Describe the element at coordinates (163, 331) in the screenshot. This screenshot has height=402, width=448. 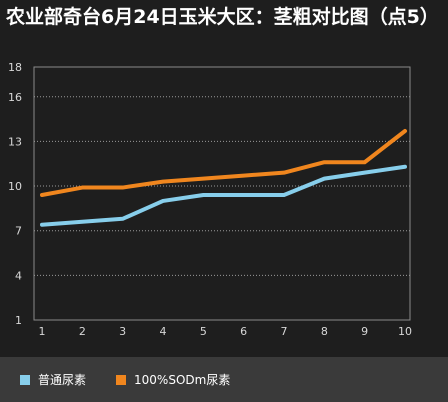
I see `x-tick-label: 4` at that location.